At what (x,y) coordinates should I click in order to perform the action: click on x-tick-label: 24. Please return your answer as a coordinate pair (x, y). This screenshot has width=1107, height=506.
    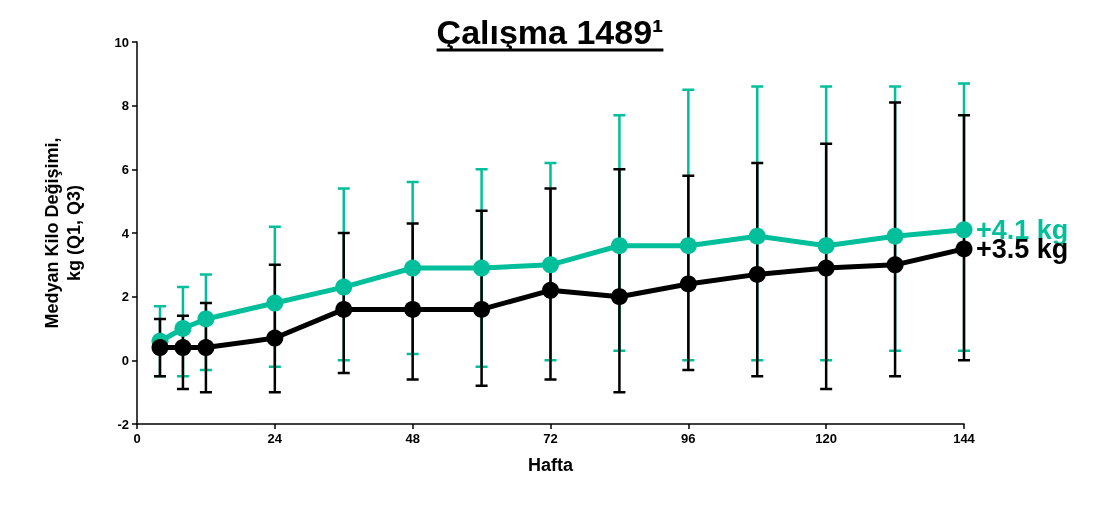
    Looking at the image, I should click on (275, 438).